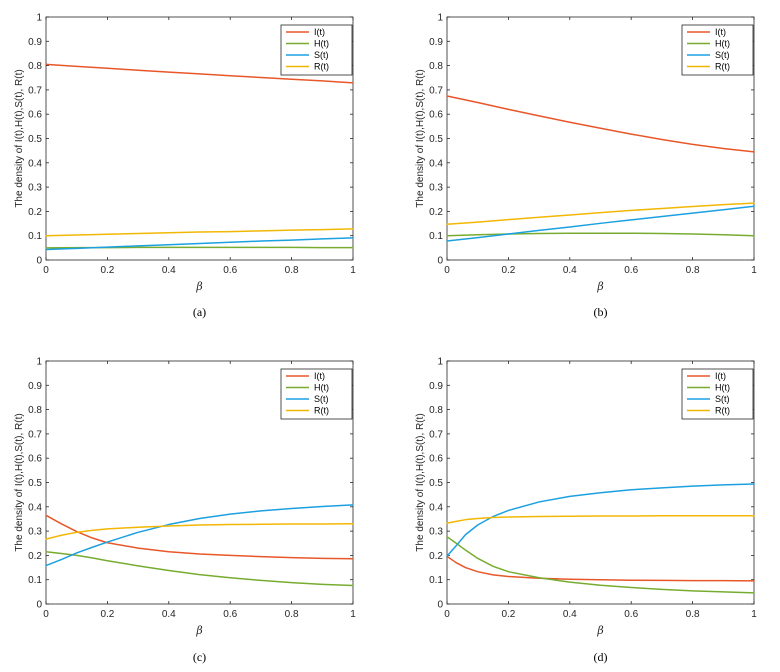 The image size is (780, 672). I want to click on panel-caption: (c), so click(199, 657).